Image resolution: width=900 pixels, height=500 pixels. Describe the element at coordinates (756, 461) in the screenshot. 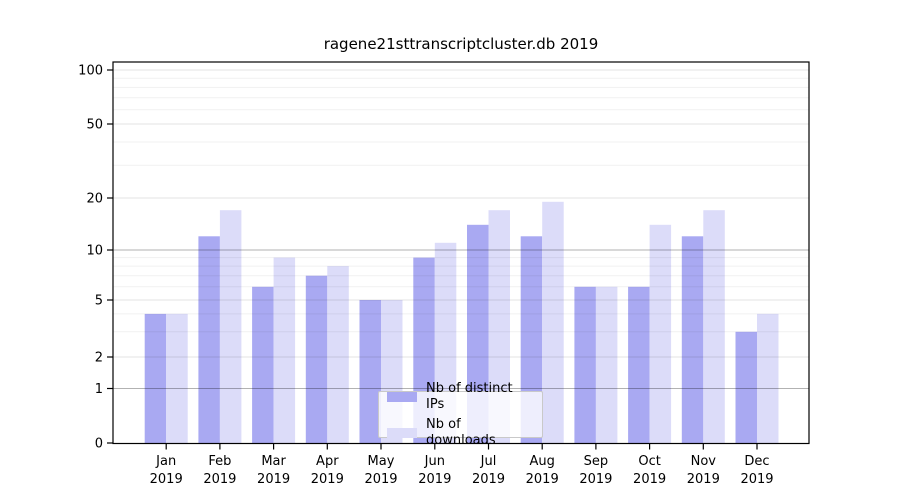

I see `x-tick-label-month-dec: Dec` at that location.